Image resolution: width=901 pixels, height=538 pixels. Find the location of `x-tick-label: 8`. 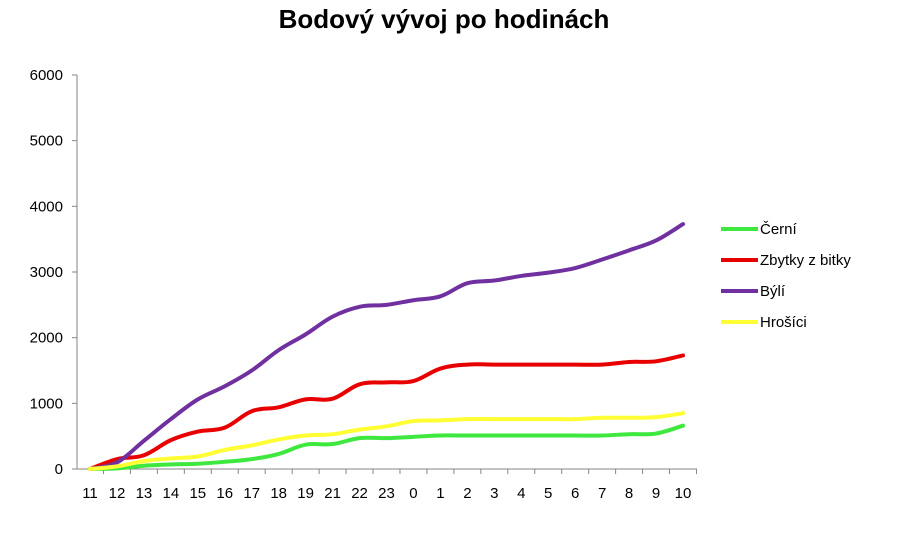

x-tick-label: 8 is located at coordinates (629, 493).